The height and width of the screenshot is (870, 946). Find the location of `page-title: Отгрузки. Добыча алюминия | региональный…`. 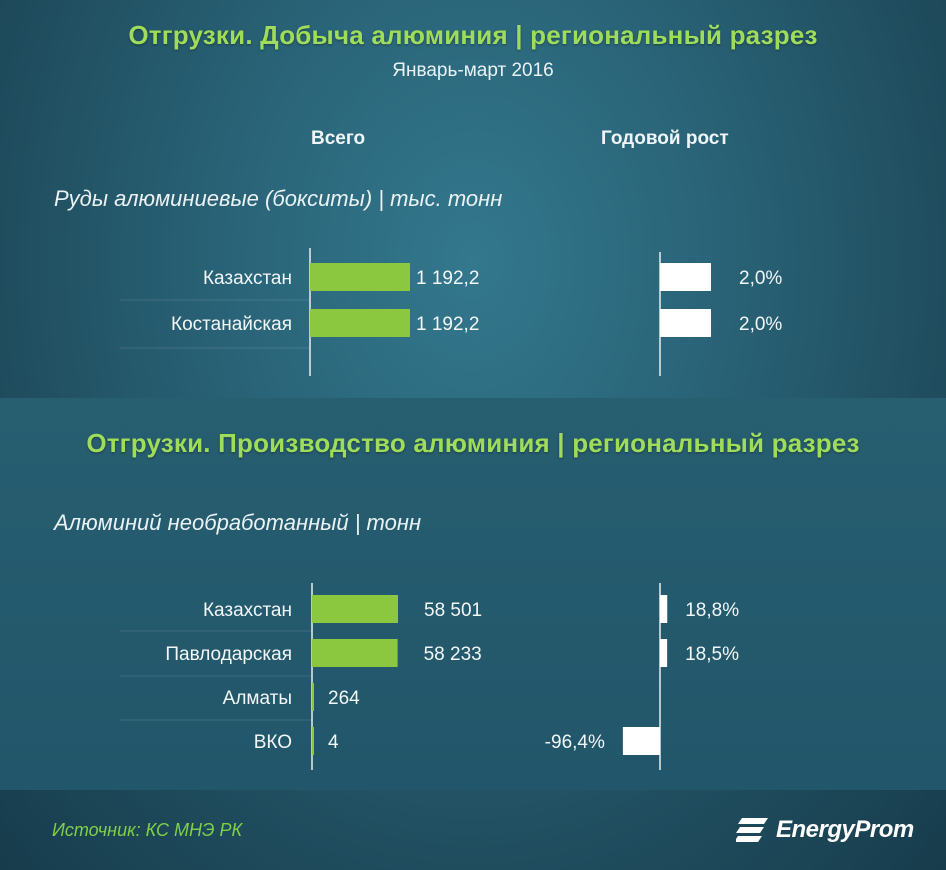

page-title: Отгрузки. Добыча алюминия | региональный… is located at coordinates (473, 35).